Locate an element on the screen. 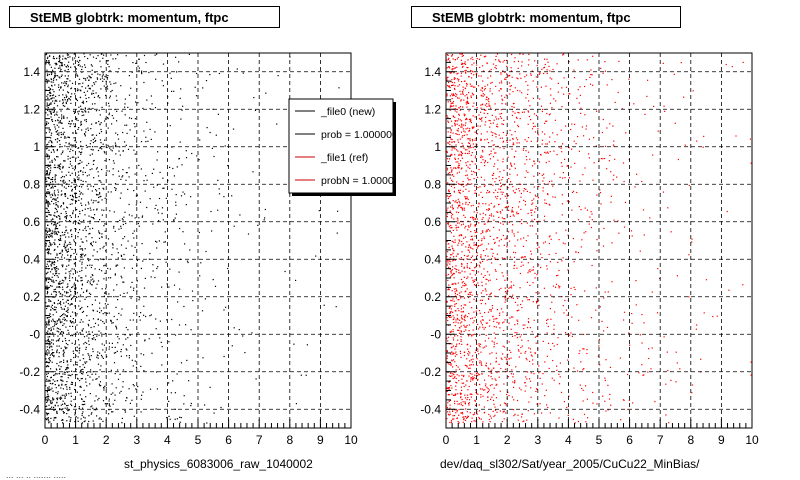 The width and height of the screenshot is (800, 480). y-tick-label: -0.2 is located at coordinates (29, 372).